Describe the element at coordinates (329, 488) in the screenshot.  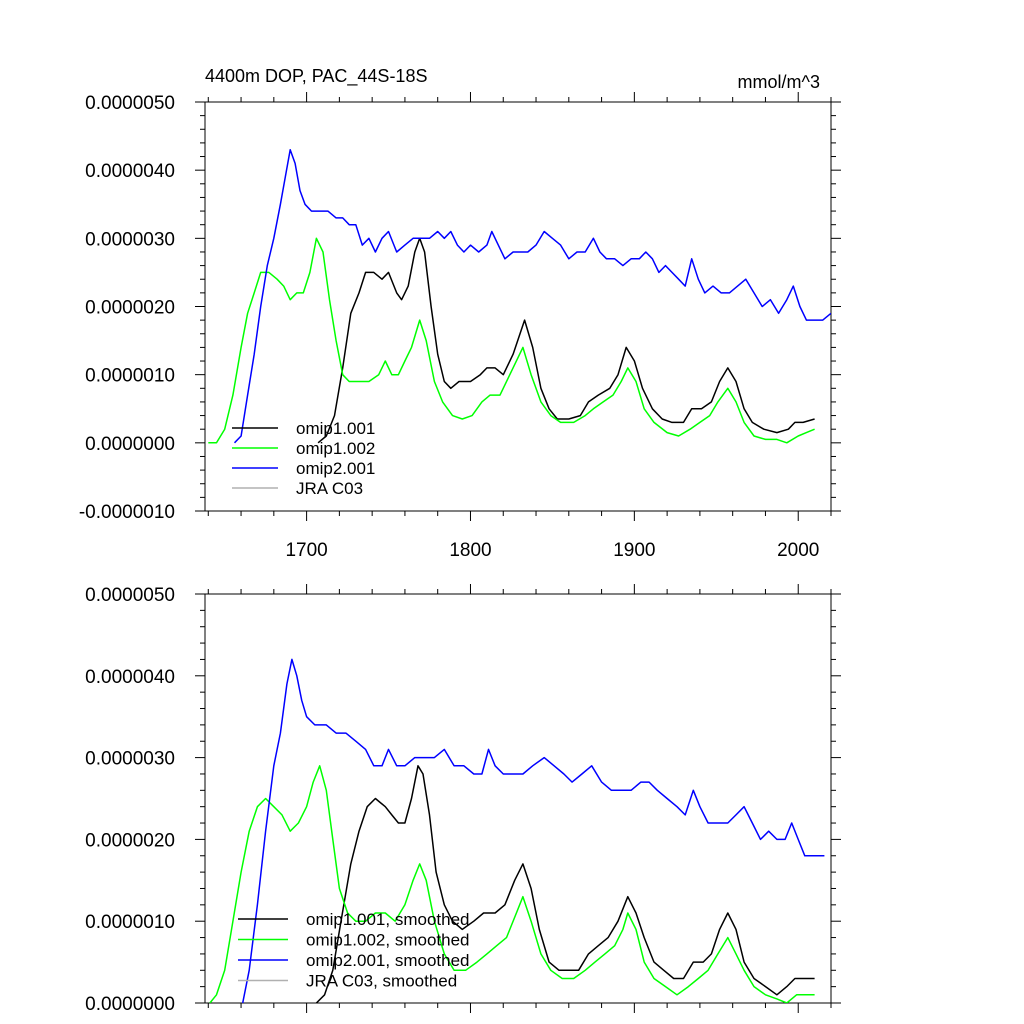
I see `legend-label: JRA C03` at that location.